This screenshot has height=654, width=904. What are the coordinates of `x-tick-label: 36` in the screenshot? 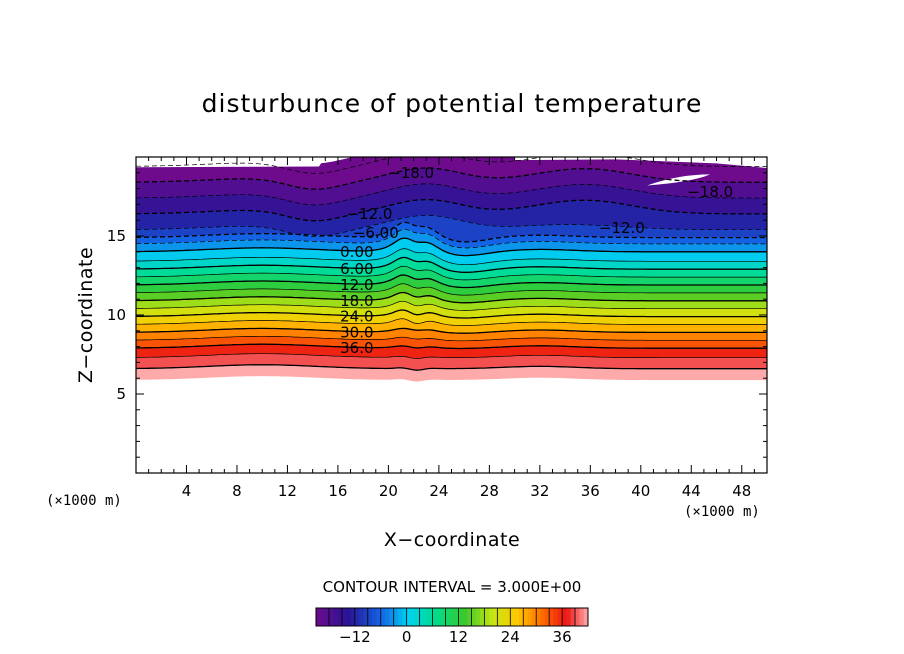 It's located at (590, 491).